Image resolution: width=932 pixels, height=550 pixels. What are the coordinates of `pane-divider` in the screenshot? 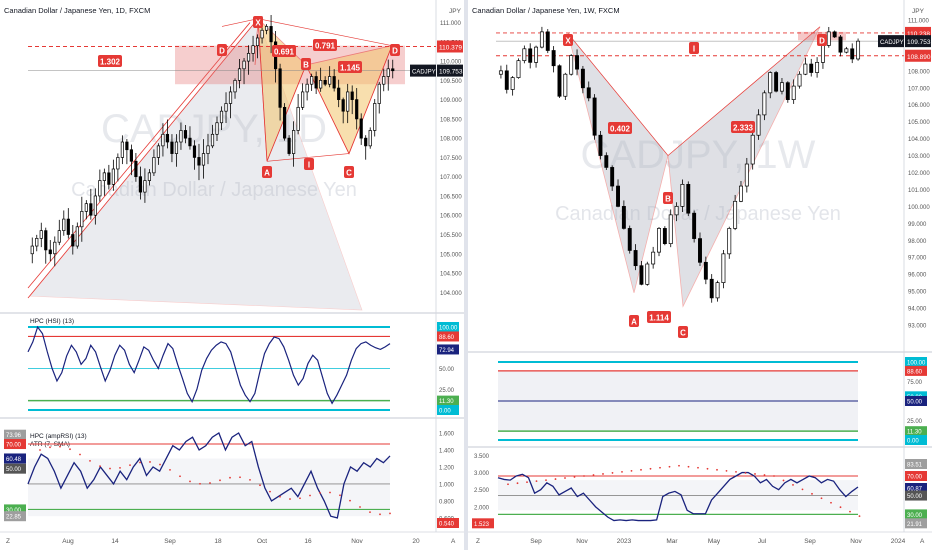 It's located at (466, 275).